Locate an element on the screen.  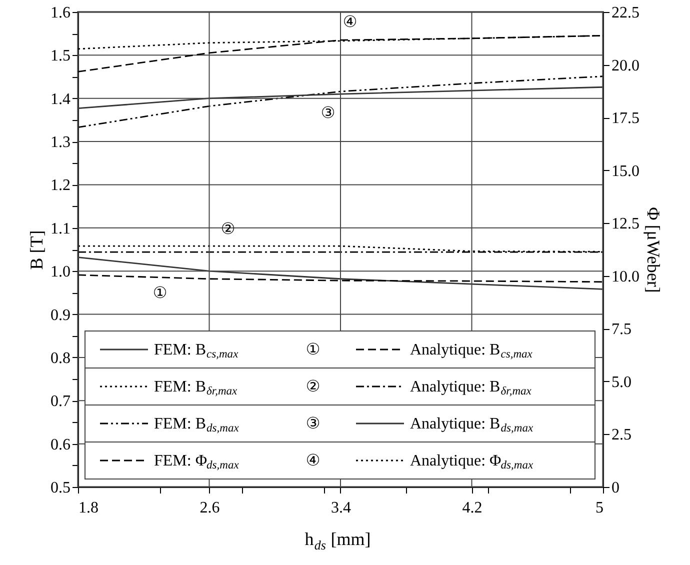
y2-tick-label: 0 is located at coordinates (616, 488).